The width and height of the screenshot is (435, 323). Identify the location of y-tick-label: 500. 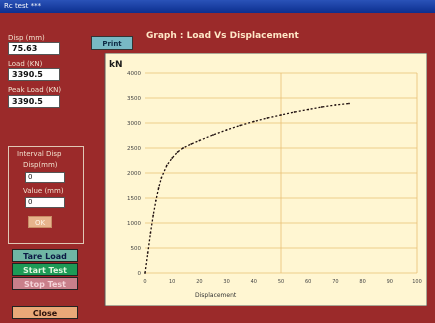
(136, 249).